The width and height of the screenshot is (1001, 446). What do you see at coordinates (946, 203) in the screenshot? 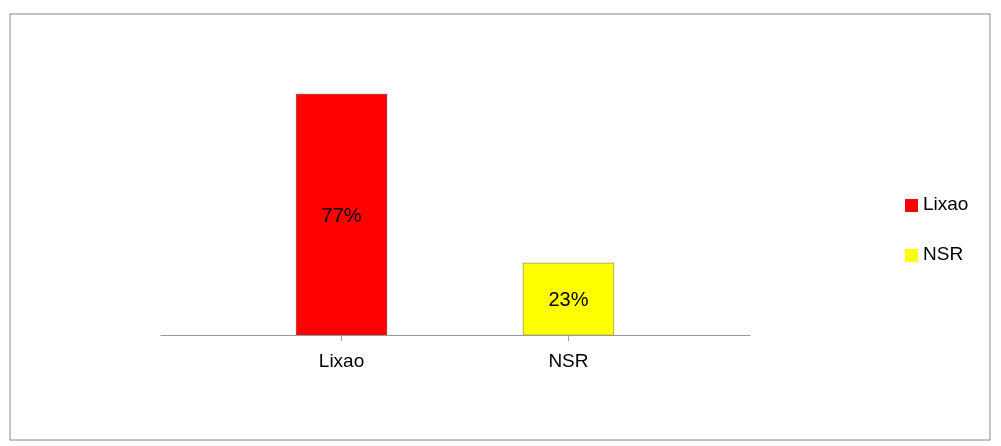
I see `legend-label: Lixao` at bounding box center [946, 203].